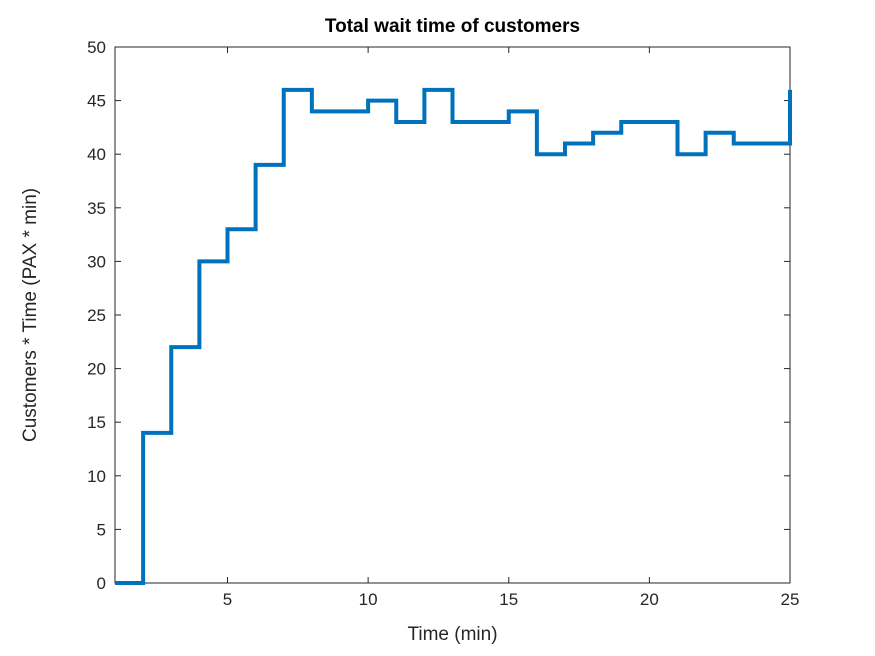 The width and height of the screenshot is (875, 656). What do you see at coordinates (227, 599) in the screenshot?
I see `x-tick-label: 5` at bounding box center [227, 599].